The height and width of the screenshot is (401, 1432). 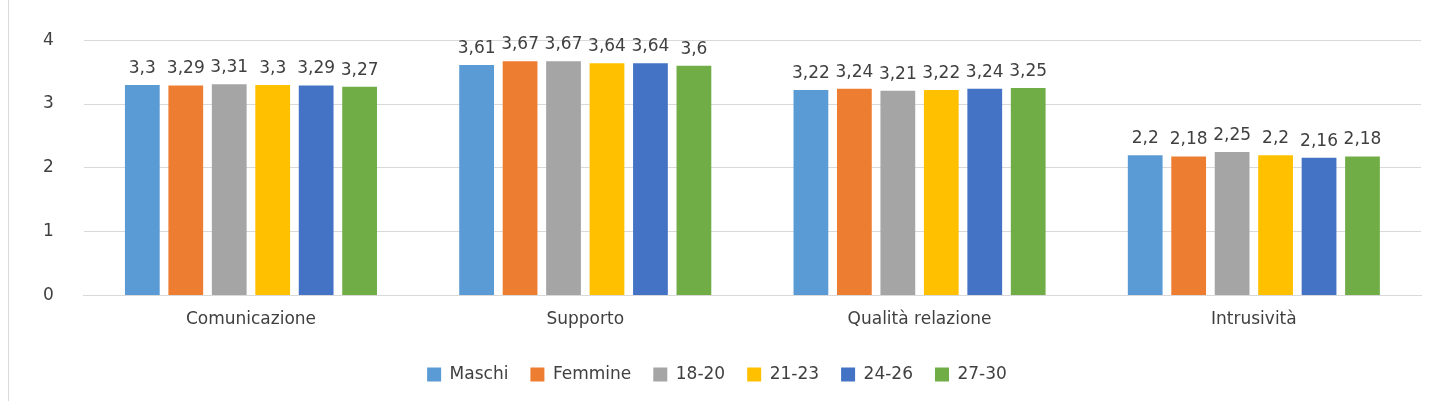 What do you see at coordinates (1232, 133) in the screenshot?
I see `data-label: 2,25` at bounding box center [1232, 133].